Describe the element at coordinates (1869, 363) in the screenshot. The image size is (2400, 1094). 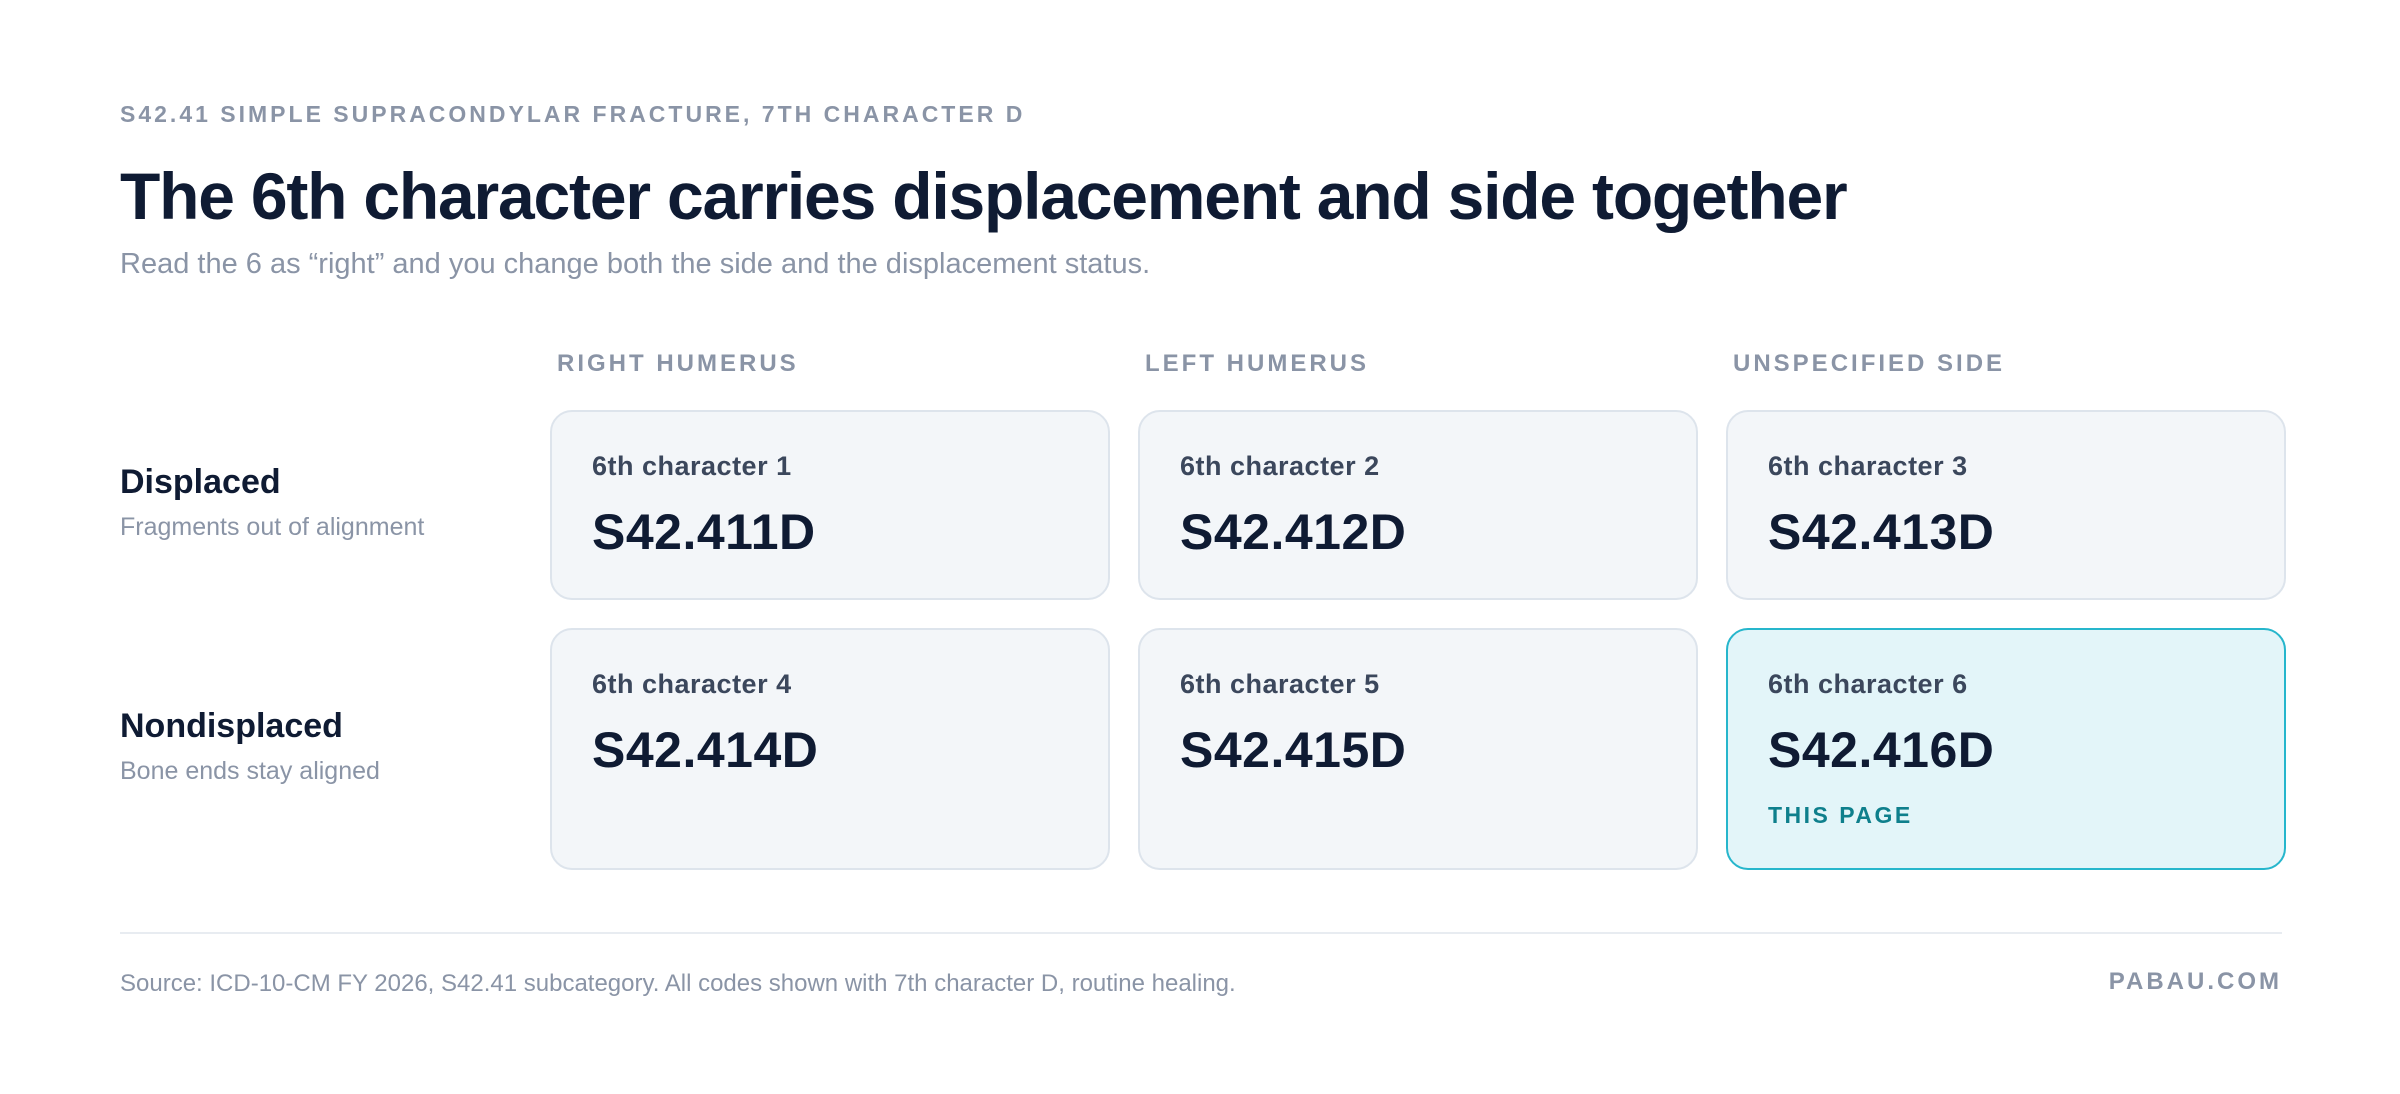
I see `column-header-unspecified: UNSPECIFIED SIDE` at that location.